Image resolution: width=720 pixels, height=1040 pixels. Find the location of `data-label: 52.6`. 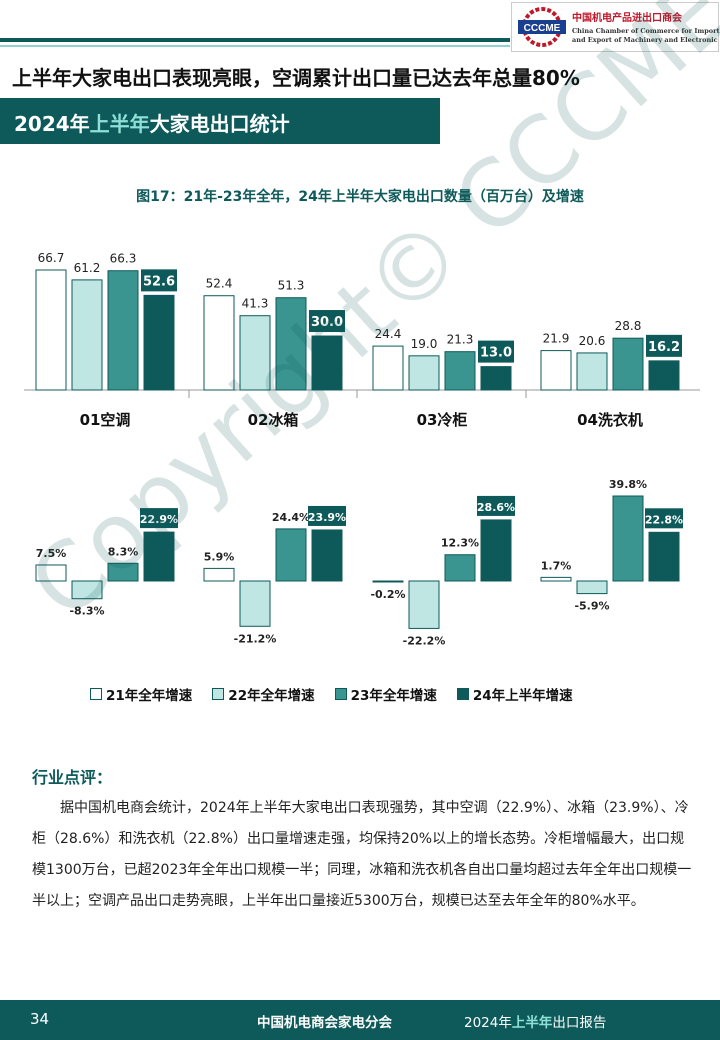

data-label: 52.6 is located at coordinates (159, 281).